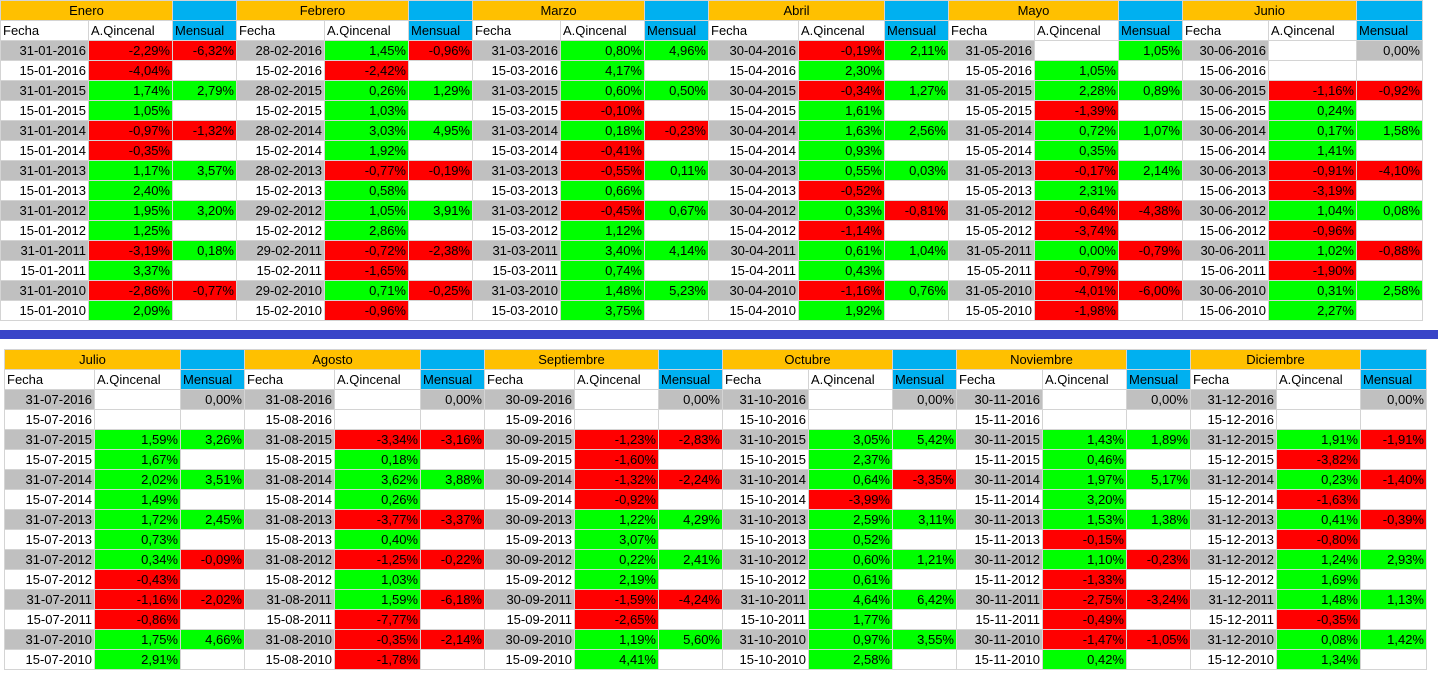 The image size is (1438, 674). What do you see at coordinates (1233, 399) in the screenshot?
I see `date-cell: 31-12-2016` at bounding box center [1233, 399].